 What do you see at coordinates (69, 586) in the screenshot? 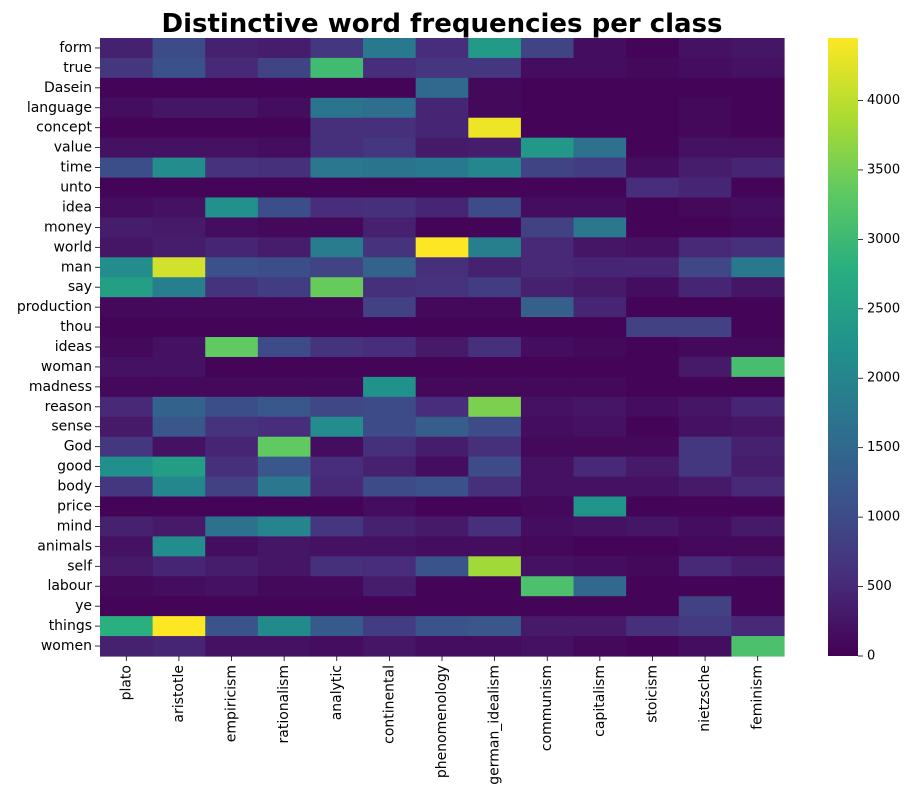
I see `y-tick-label: labour` at bounding box center [69, 586].